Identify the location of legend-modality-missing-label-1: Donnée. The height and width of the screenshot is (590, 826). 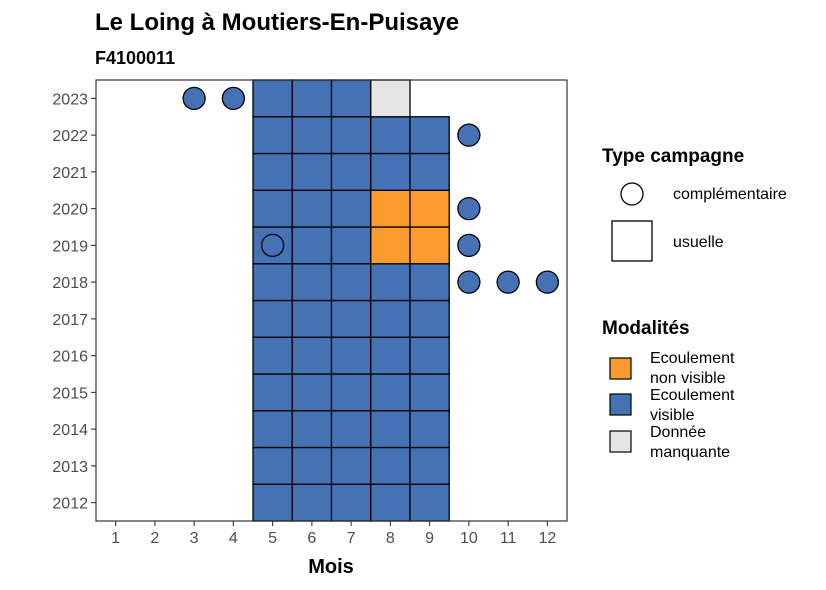
(678, 432).